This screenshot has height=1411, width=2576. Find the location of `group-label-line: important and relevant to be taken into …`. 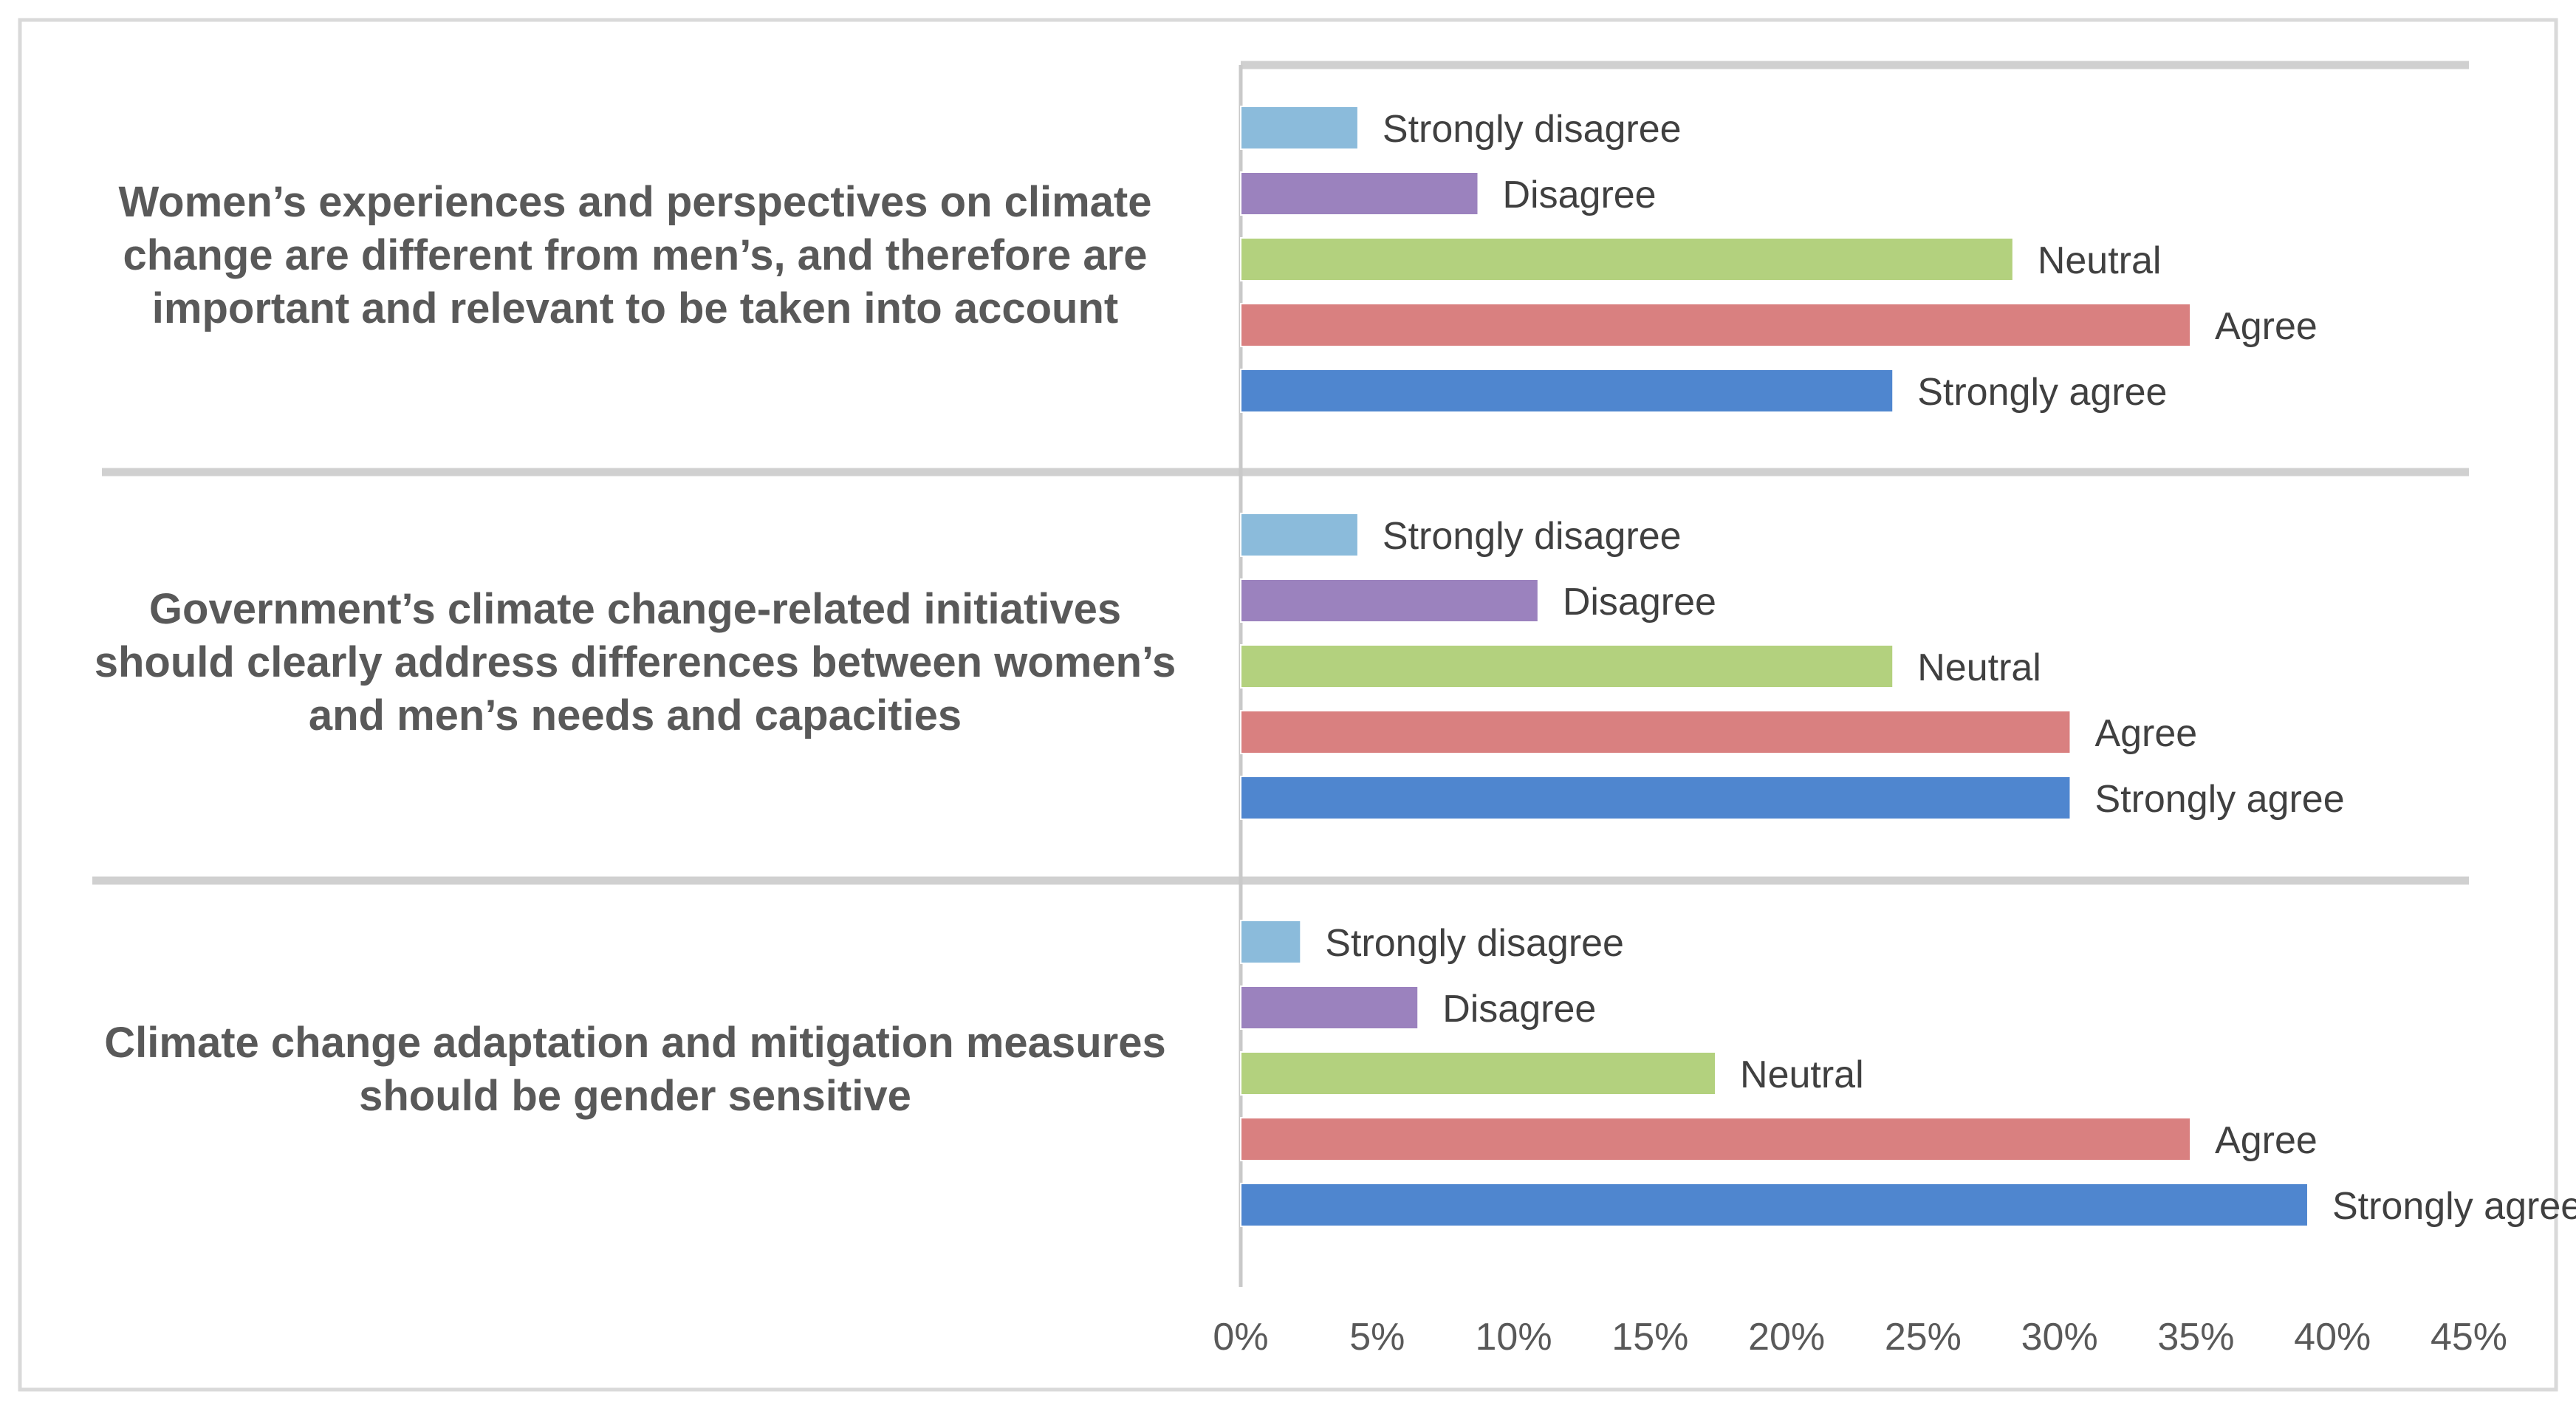

group-label-line: important and relevant to be taken into … is located at coordinates (635, 308).